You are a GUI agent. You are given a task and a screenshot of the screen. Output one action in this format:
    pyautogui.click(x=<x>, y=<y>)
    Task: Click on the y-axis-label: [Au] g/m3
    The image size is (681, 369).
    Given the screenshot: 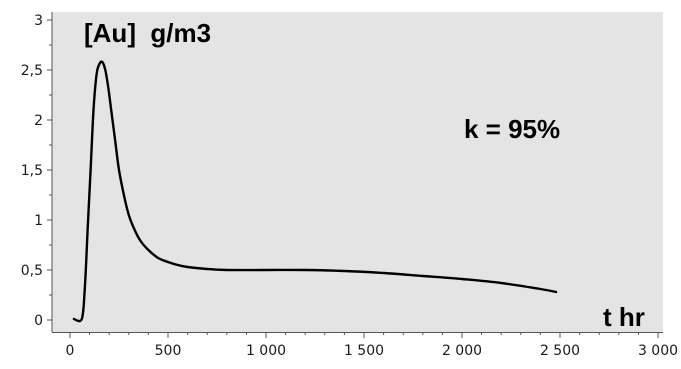 What is the action you would take?
    pyautogui.click(x=147, y=33)
    